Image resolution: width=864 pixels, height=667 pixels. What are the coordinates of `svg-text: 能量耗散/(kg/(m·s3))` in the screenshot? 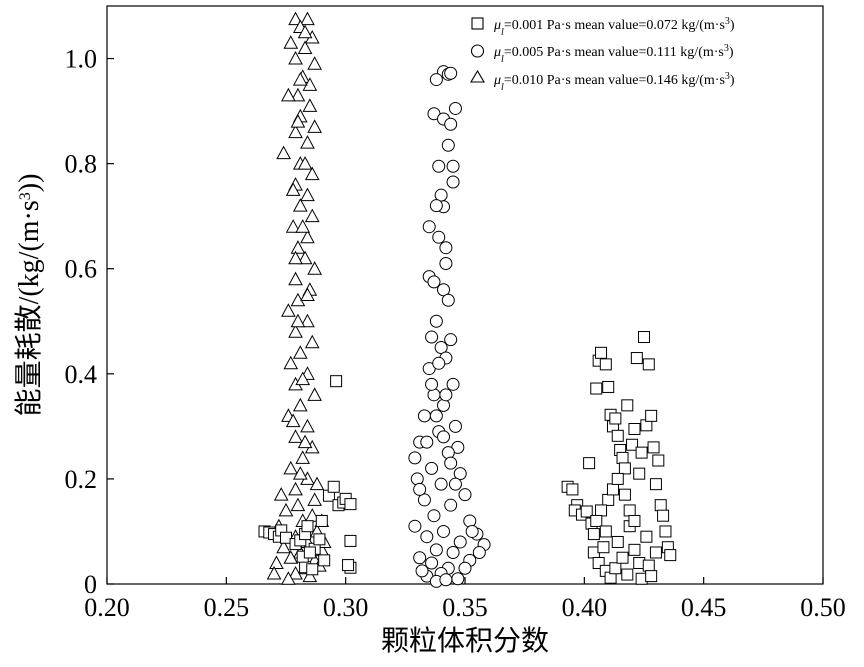 It's located at (29, 295).